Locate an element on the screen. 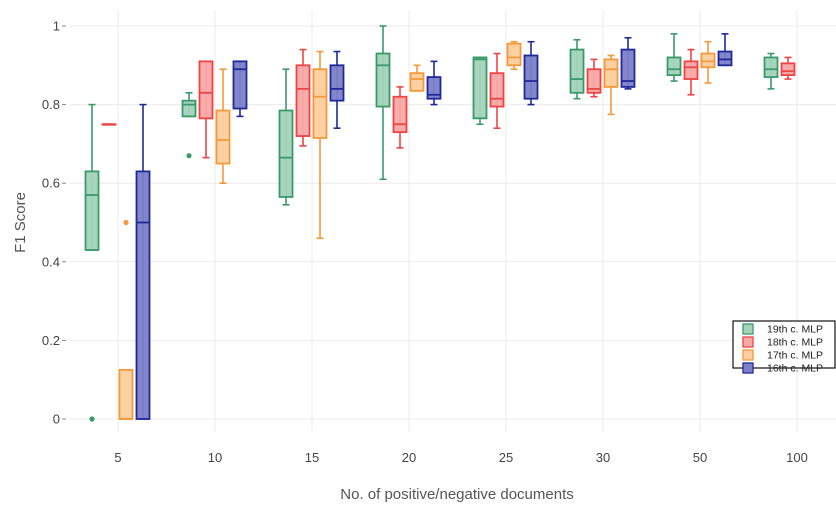 This screenshot has height=513, width=836. legend-label: 18th c. MLP is located at coordinates (795, 343).